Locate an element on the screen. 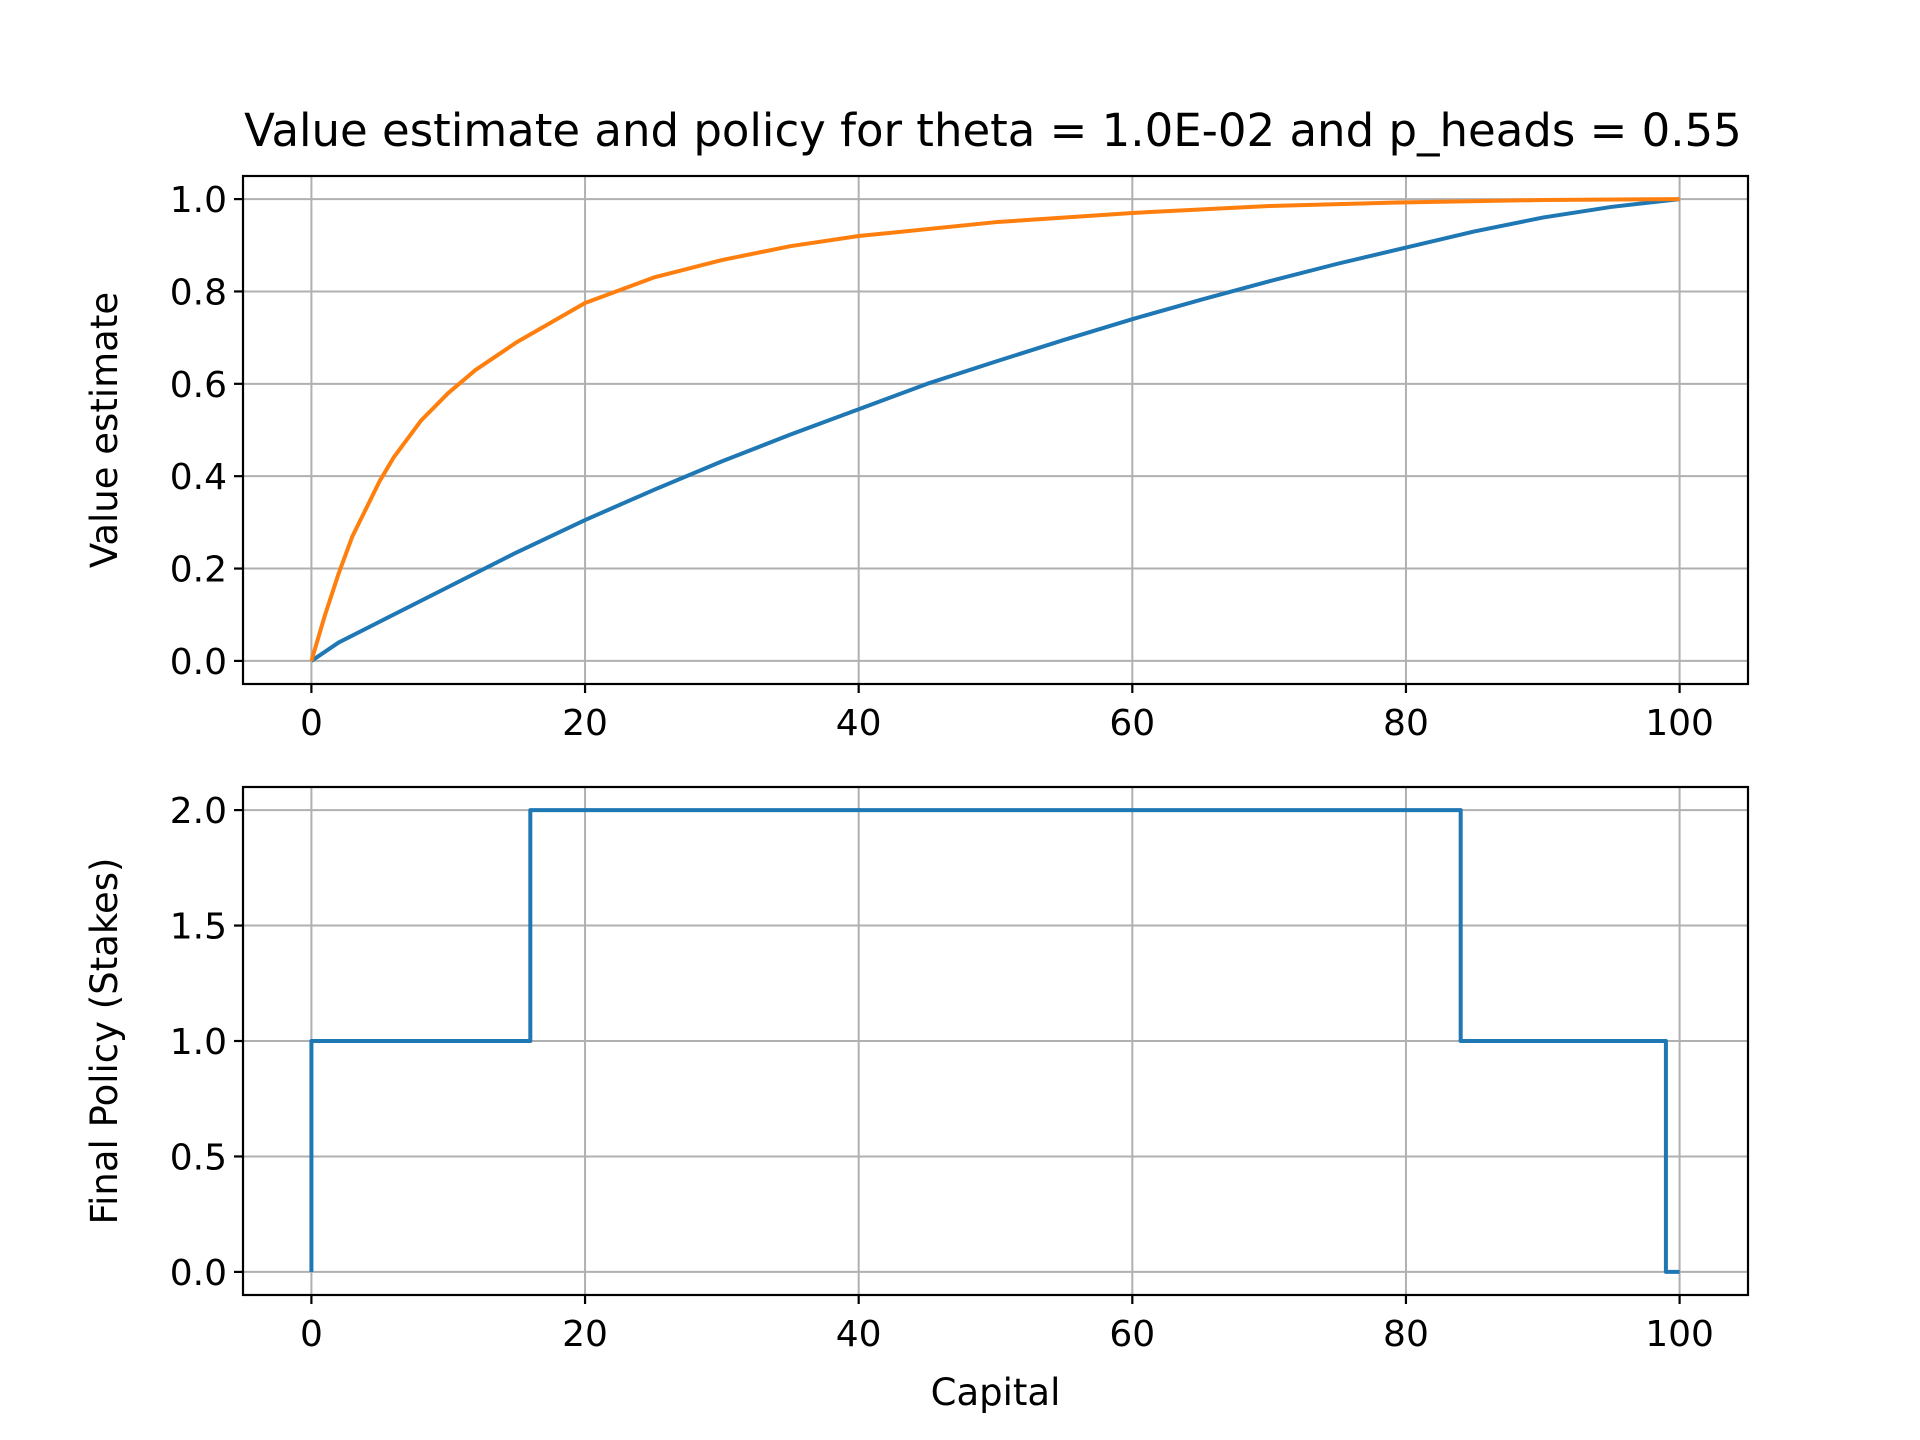  policy-x-ticks: 0 20 40 60 80 100 is located at coordinates (1007, 1325).